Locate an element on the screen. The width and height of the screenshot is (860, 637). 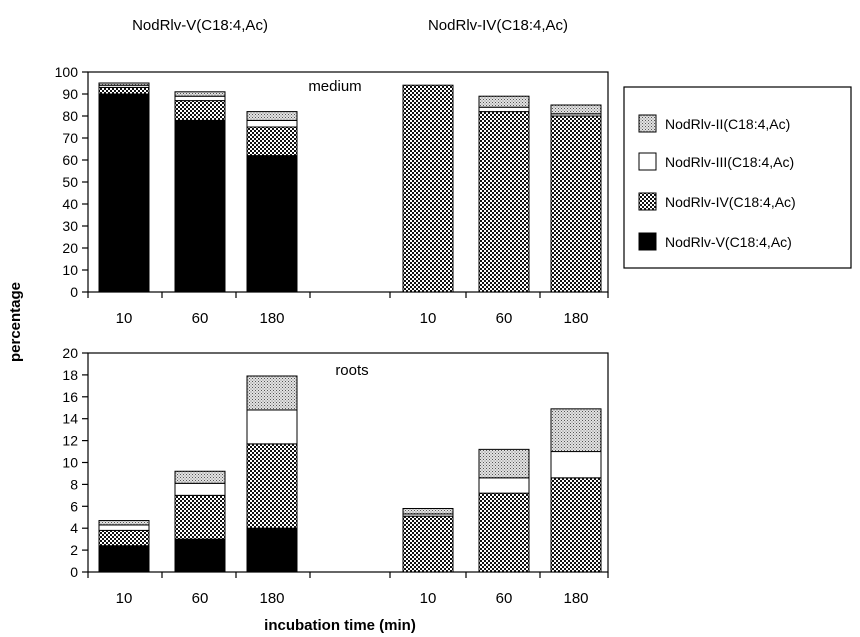
legend-frame is located at coordinates (737, 177).